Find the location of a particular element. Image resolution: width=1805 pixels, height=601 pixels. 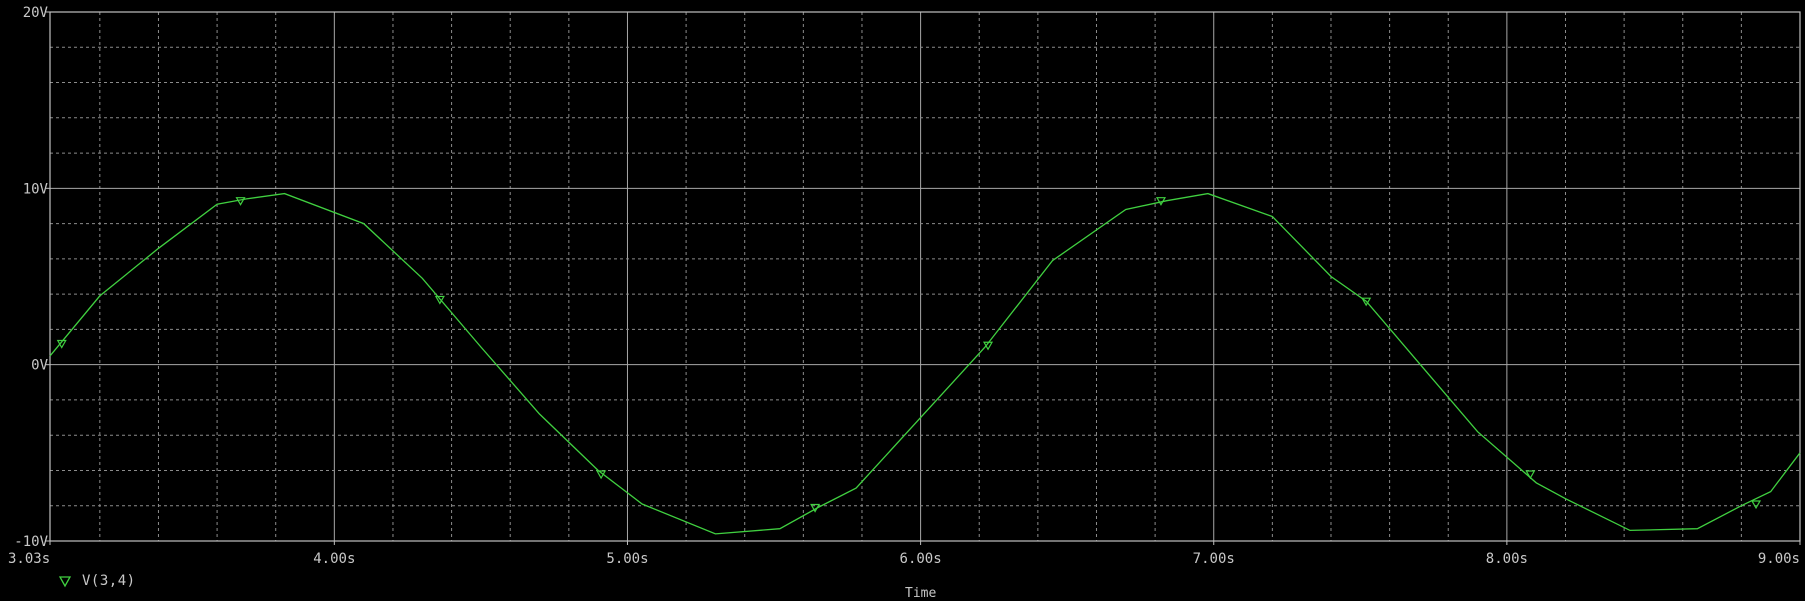

legend: V(3,4) is located at coordinates (97, 581).